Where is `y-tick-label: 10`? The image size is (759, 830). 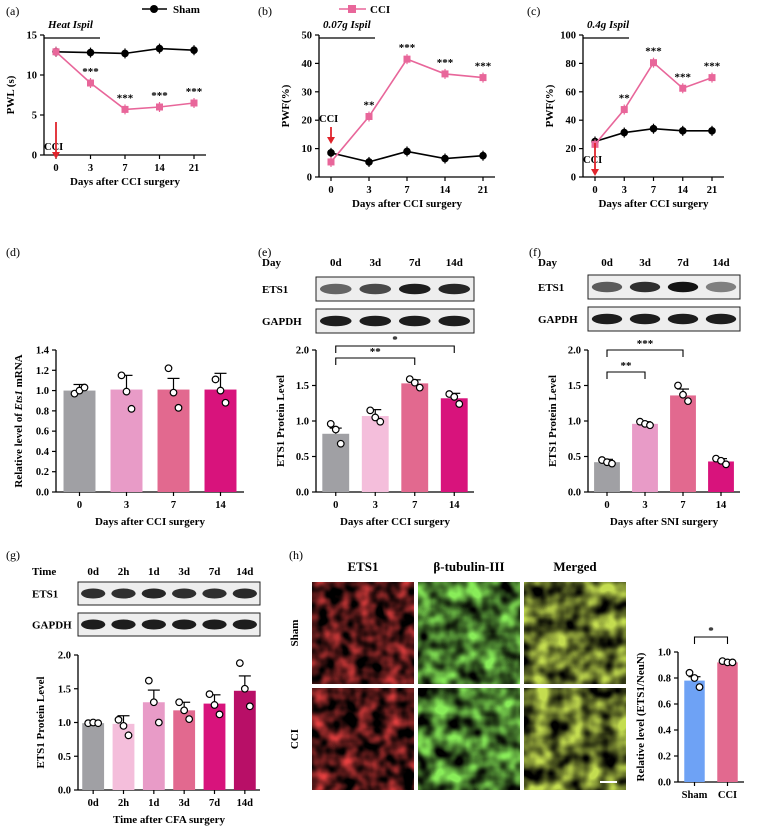 y-tick-label: 10 is located at coordinates (307, 149).